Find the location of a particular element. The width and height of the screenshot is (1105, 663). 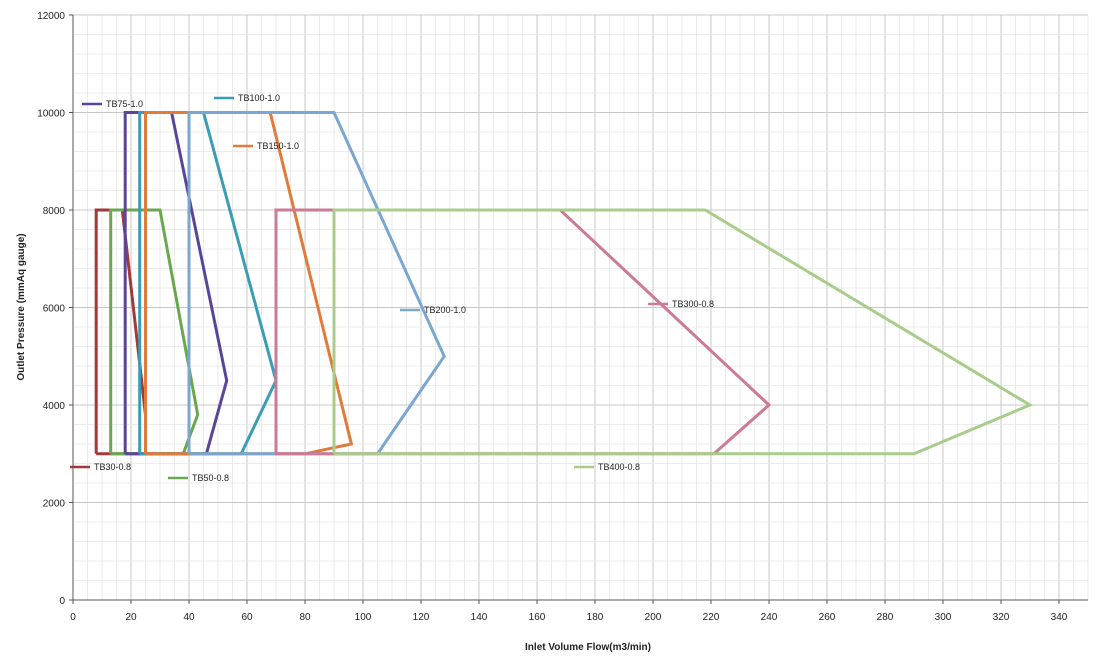

x-tick-label: 200 is located at coordinates (653, 617).